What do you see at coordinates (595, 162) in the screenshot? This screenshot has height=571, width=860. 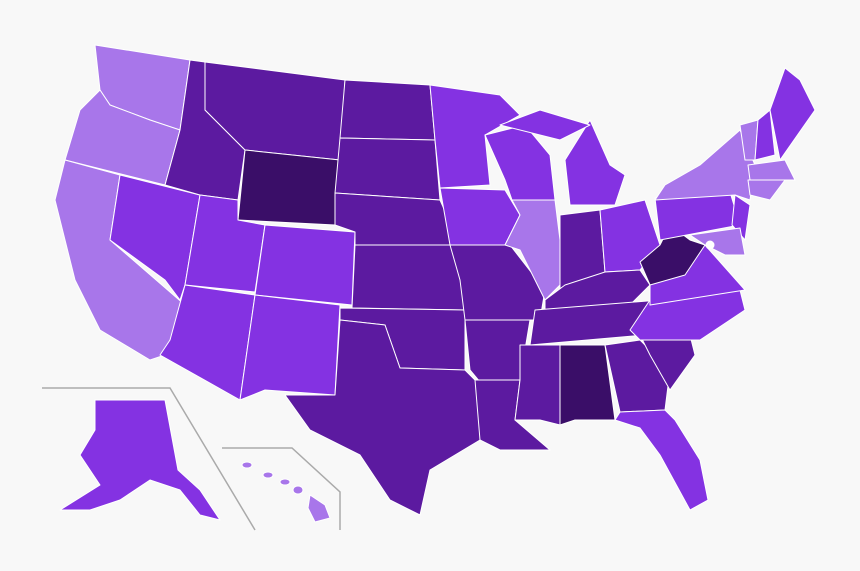 I see `state-mi-lower` at bounding box center [595, 162].